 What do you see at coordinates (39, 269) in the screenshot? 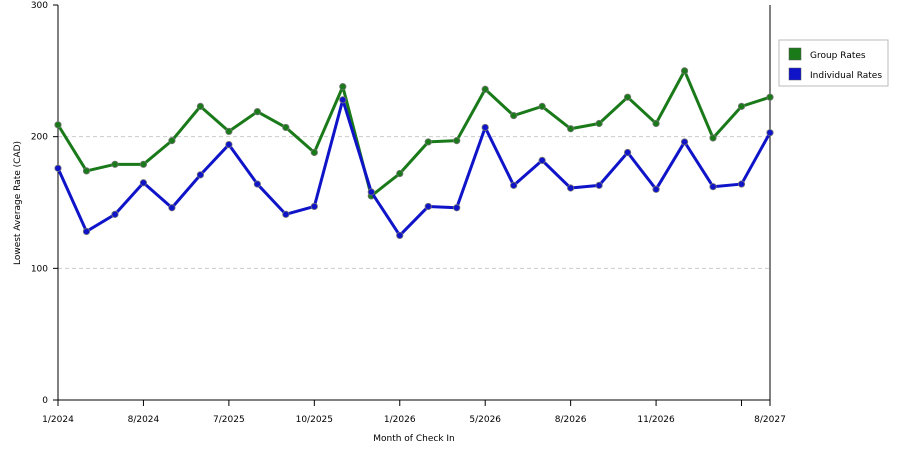
I see `y-tick-label: 100` at bounding box center [39, 269].